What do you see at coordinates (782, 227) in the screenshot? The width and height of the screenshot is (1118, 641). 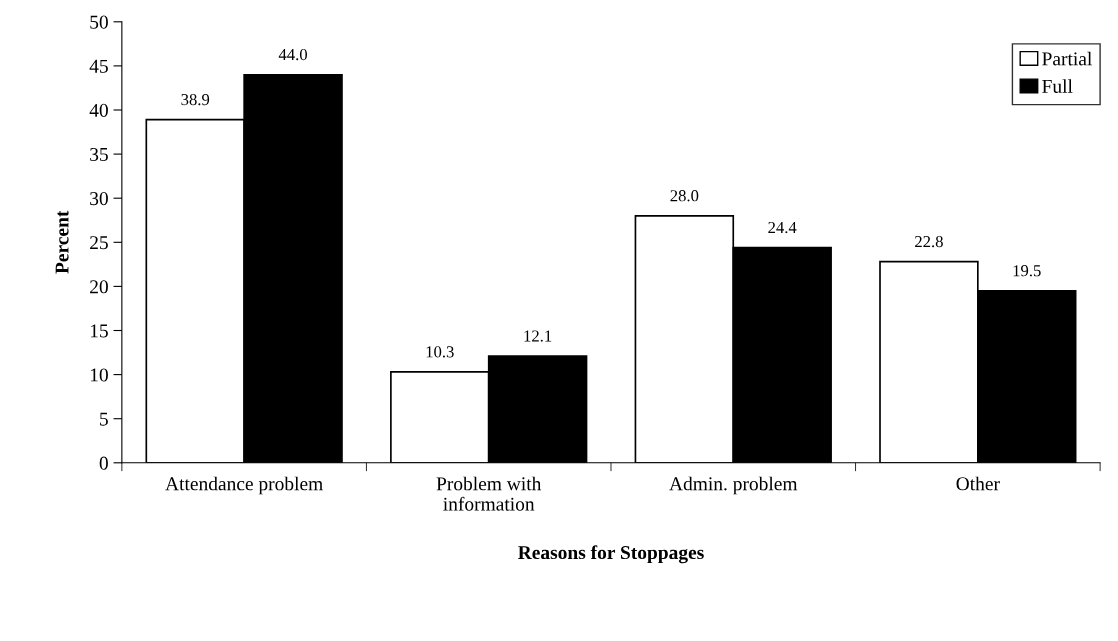 I see `data-label: 24.4` at bounding box center [782, 227].